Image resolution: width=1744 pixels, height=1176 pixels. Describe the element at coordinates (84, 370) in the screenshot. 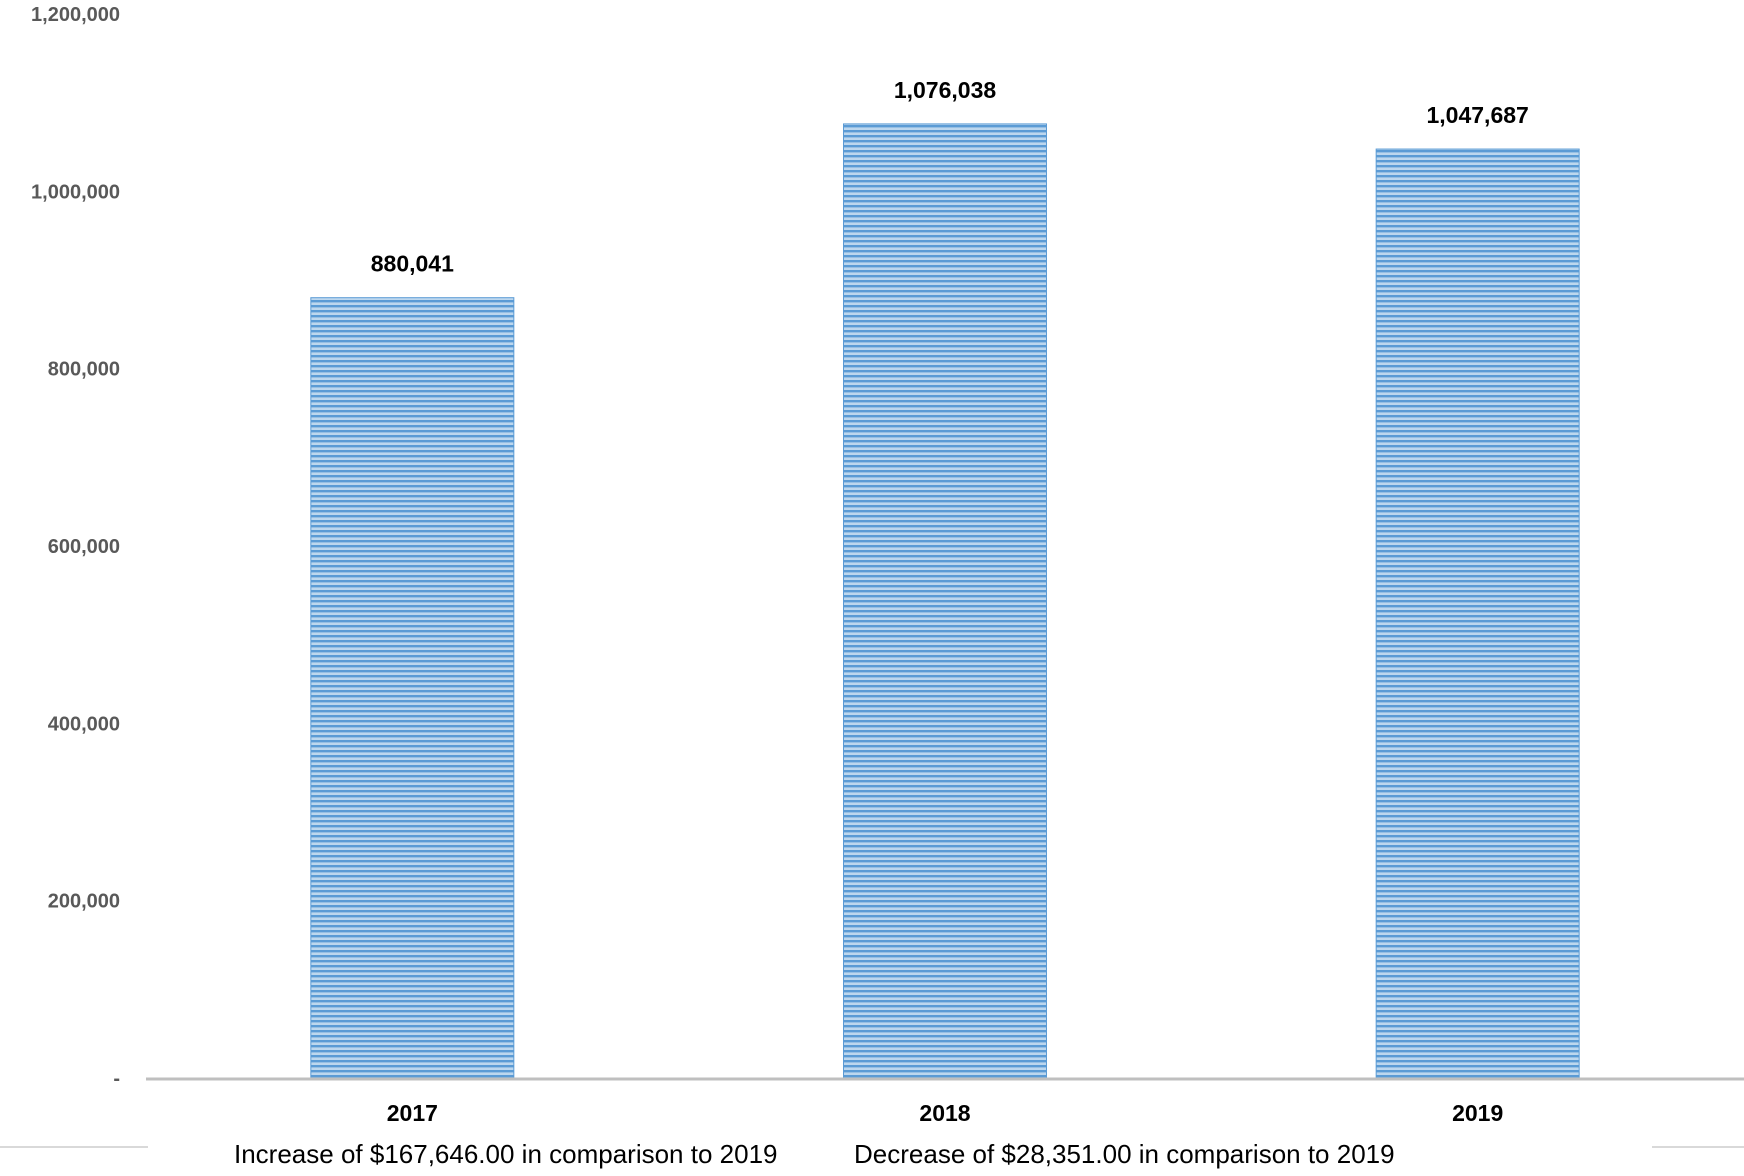

I see `y-tick-label: 800,000` at that location.